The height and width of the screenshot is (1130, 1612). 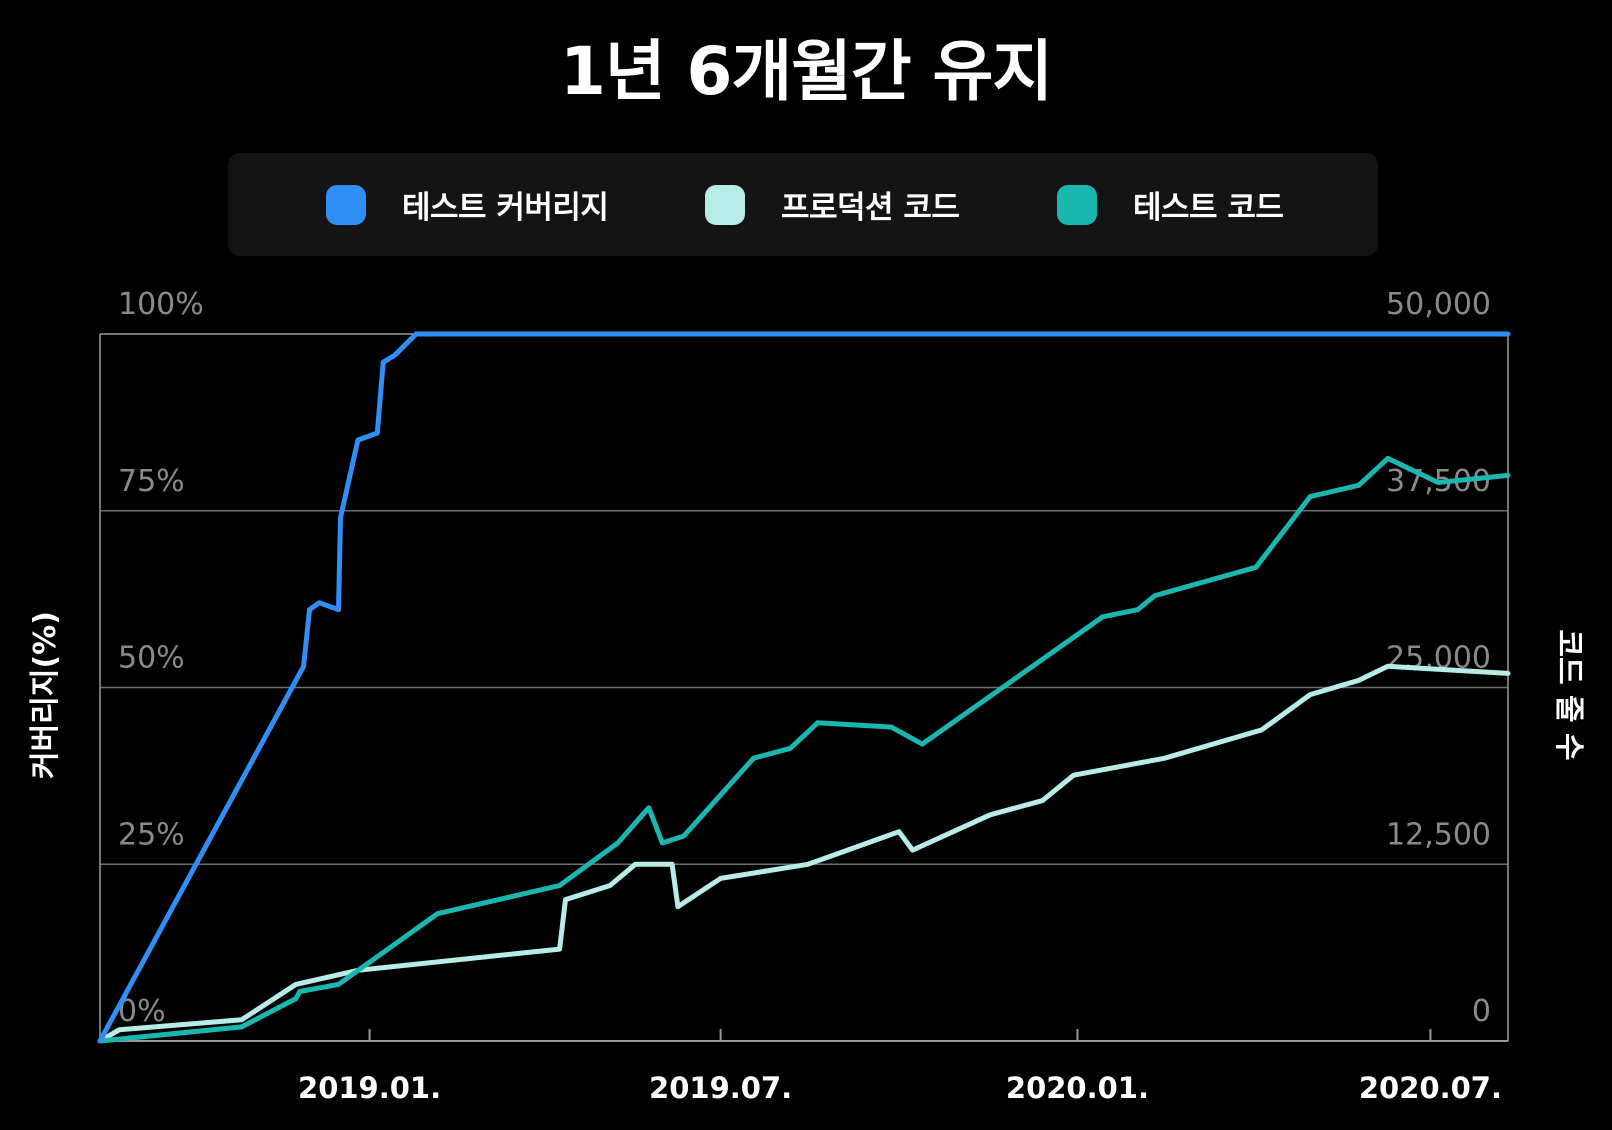 What do you see at coordinates (1481, 1011) in the screenshot?
I see `y-right-tick-label: 0` at bounding box center [1481, 1011].